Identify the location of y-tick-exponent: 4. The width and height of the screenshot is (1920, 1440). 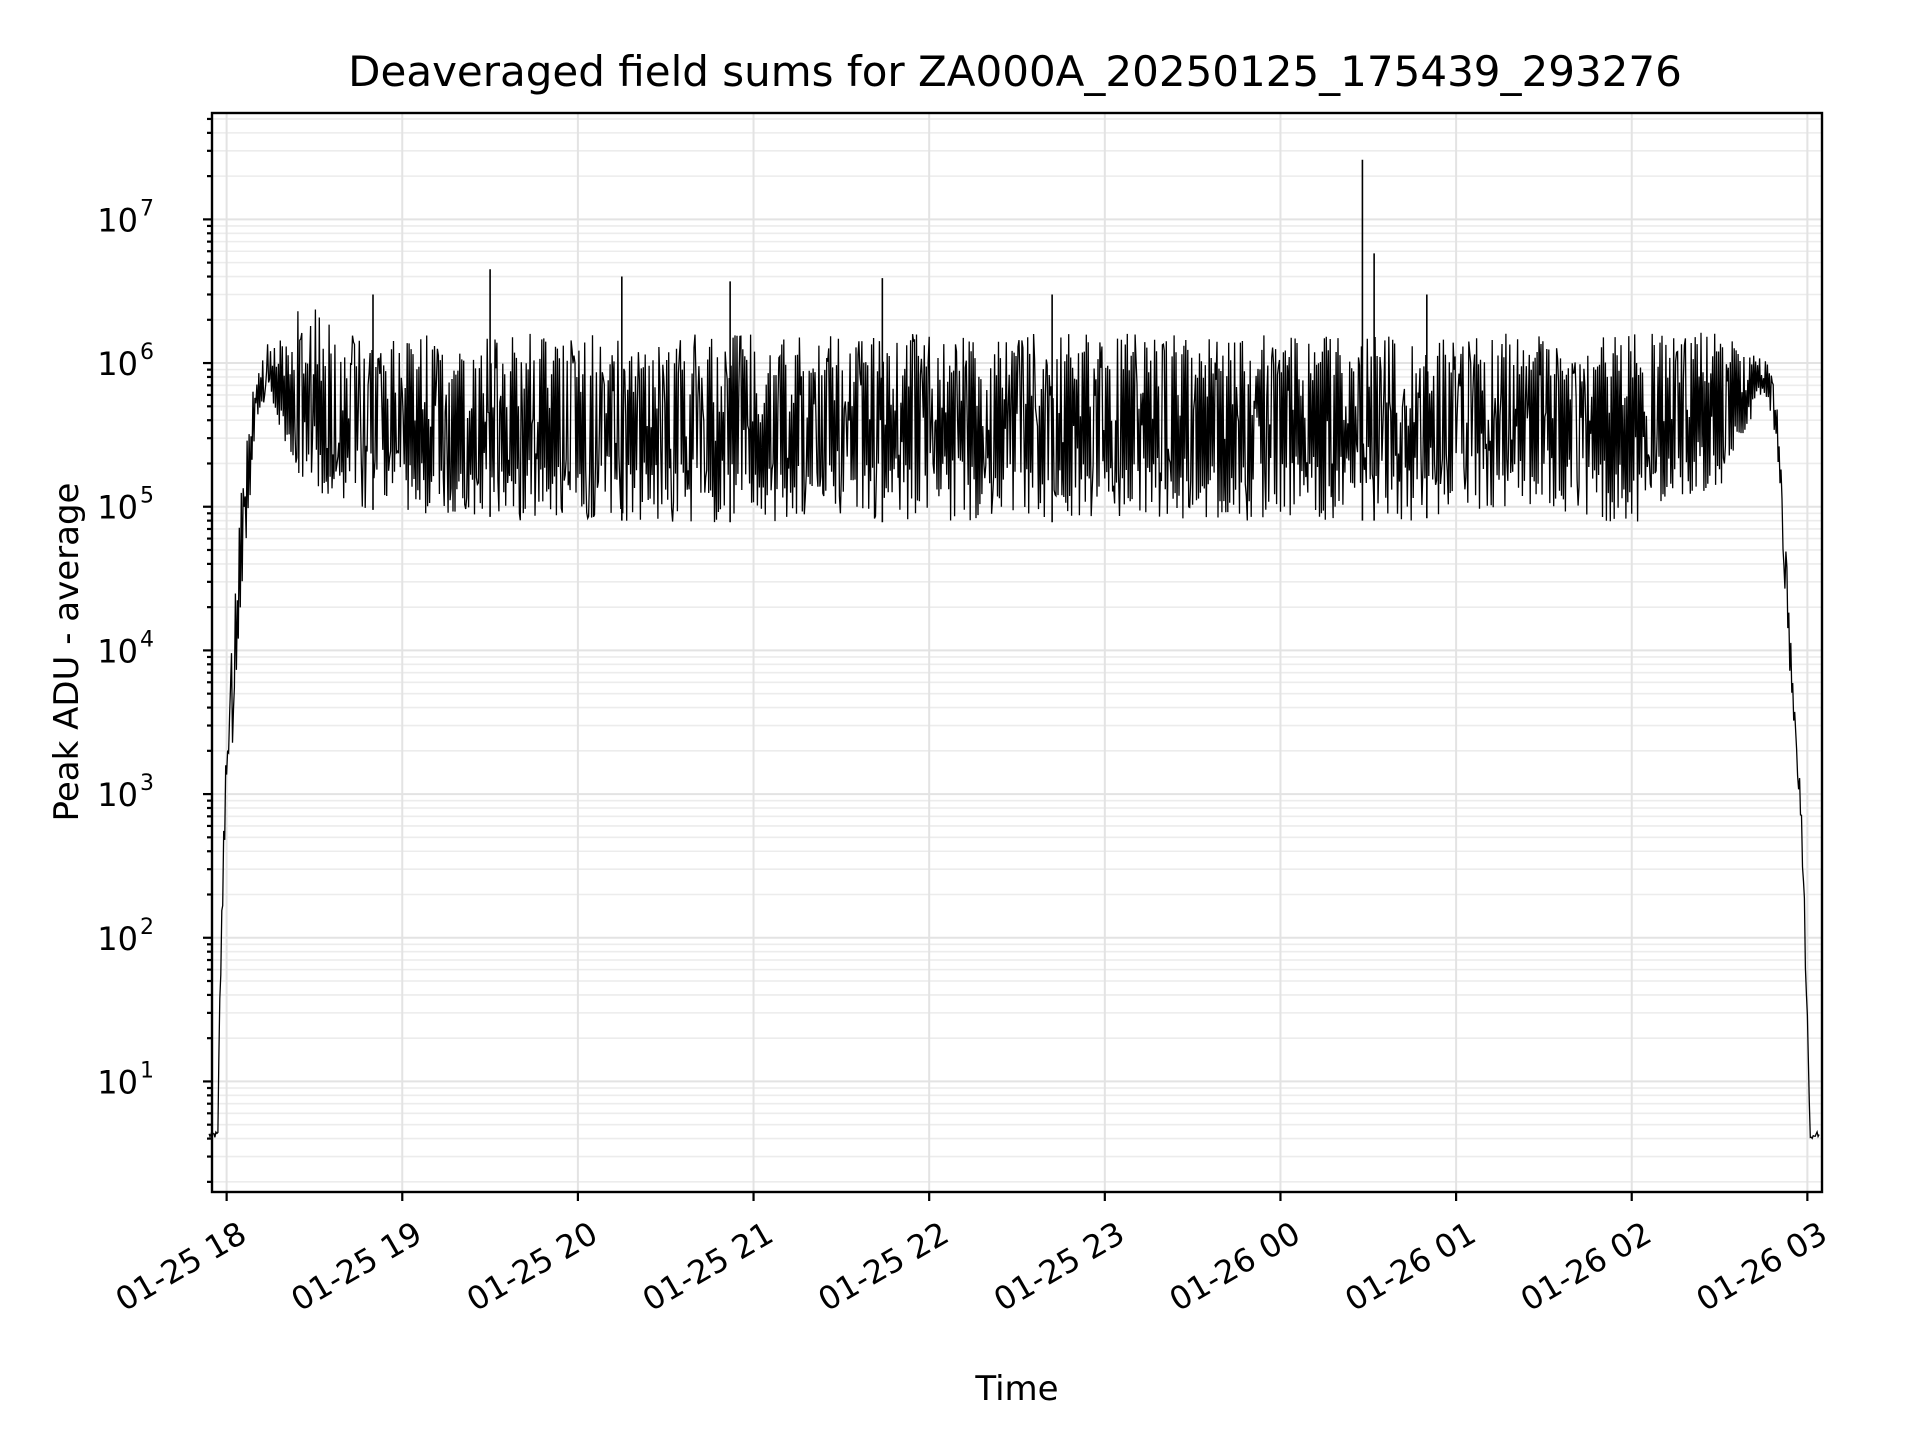
(147, 639).